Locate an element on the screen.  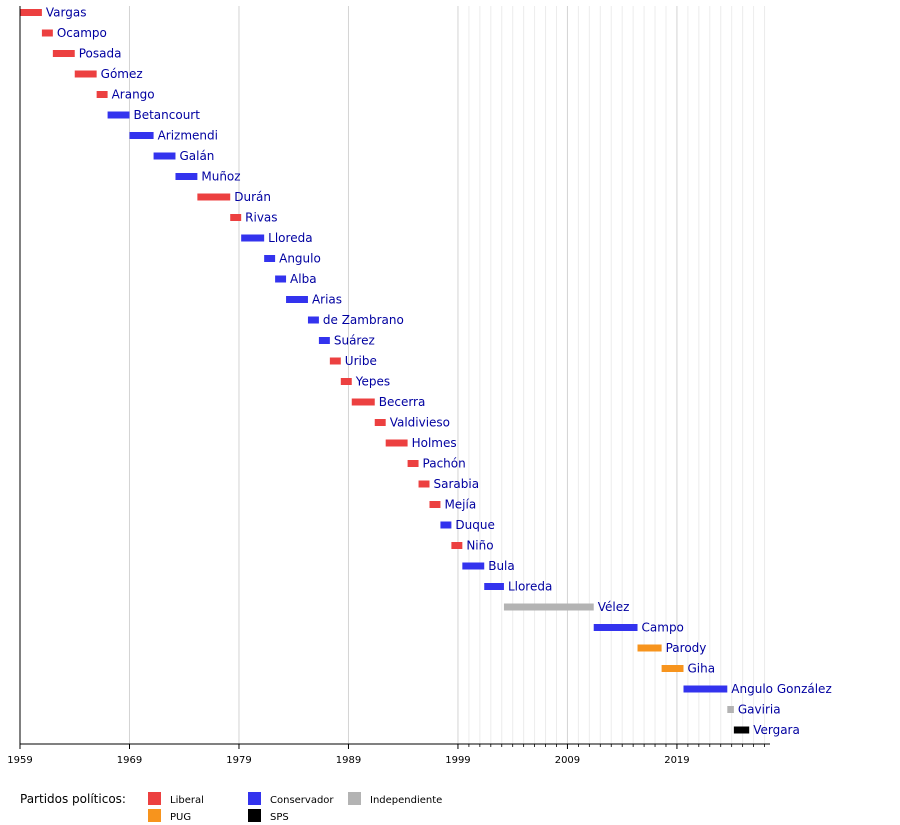
term-label: Rivas is located at coordinates (261, 218).